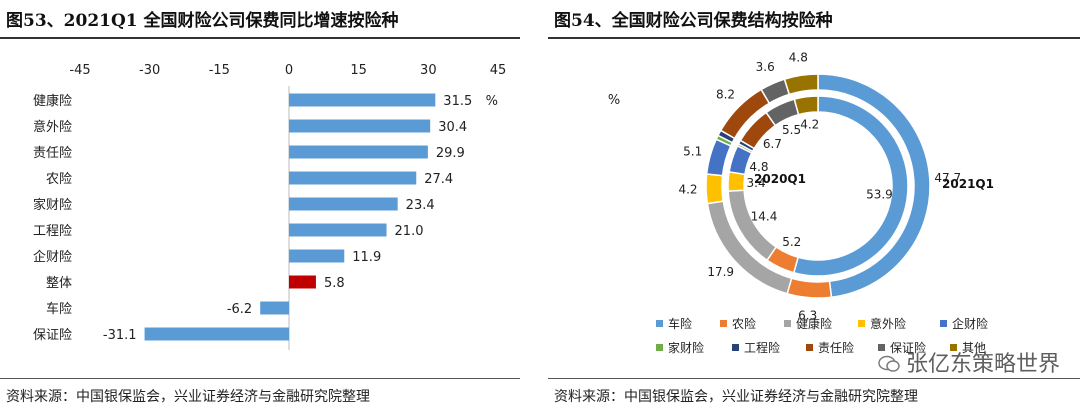  Describe the element at coordinates (809, 125) in the screenshot. I see `inner-value-label: 4.2` at that location.